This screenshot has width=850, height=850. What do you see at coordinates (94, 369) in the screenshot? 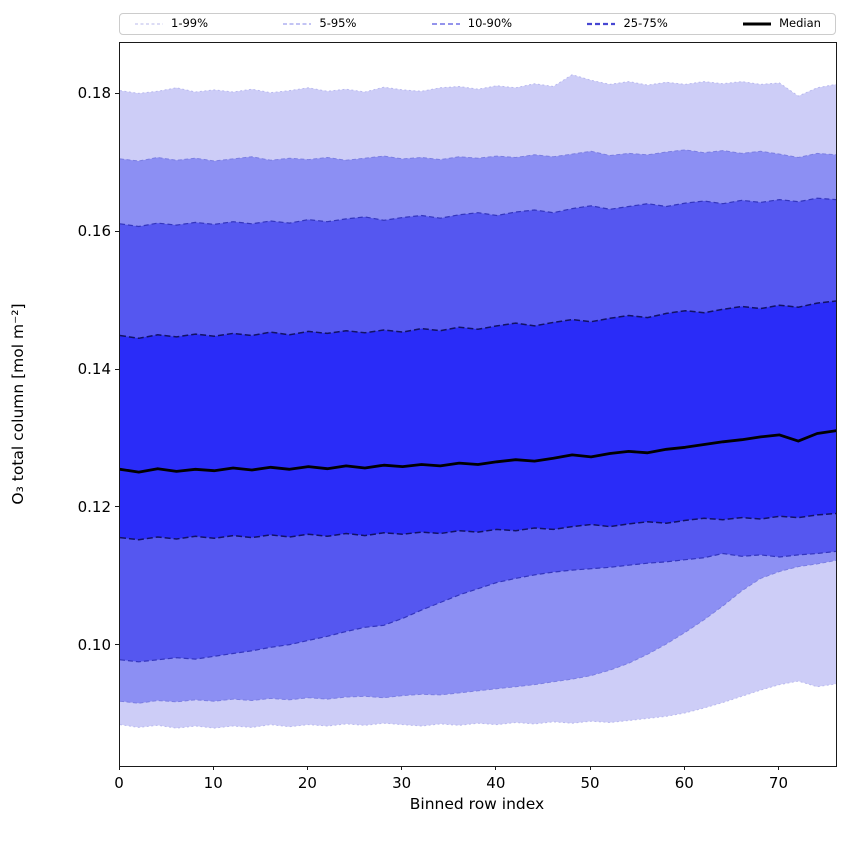
I see `y-tick-label: 0.14` at bounding box center [94, 369].